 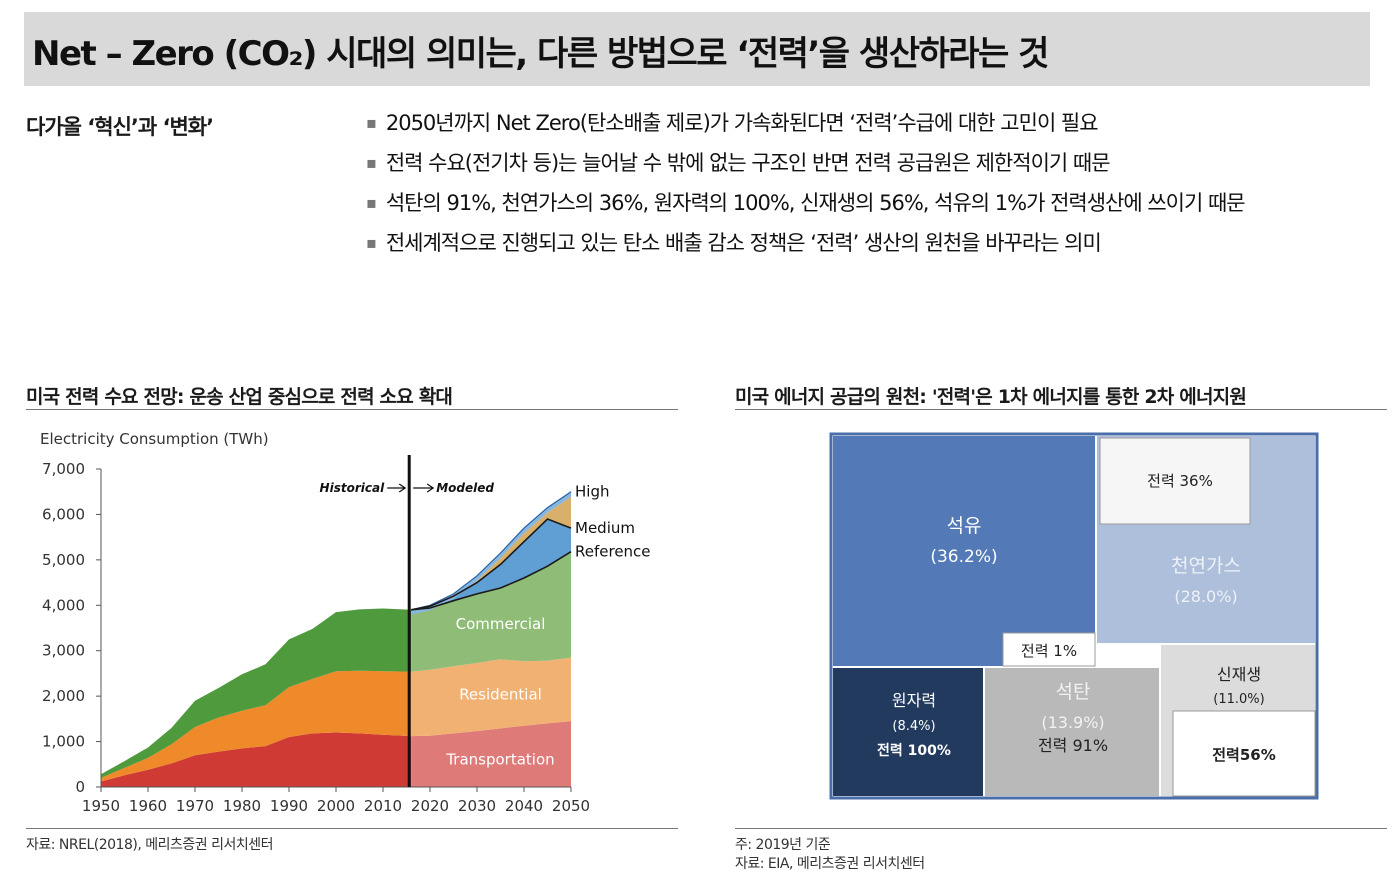 I want to click on gas-electric-label: 전력 36%, so click(x=1180, y=481).